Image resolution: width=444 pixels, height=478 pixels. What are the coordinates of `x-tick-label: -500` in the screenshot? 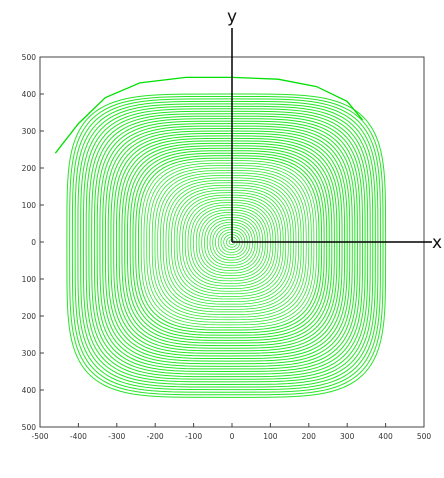 It's located at (39, 436).